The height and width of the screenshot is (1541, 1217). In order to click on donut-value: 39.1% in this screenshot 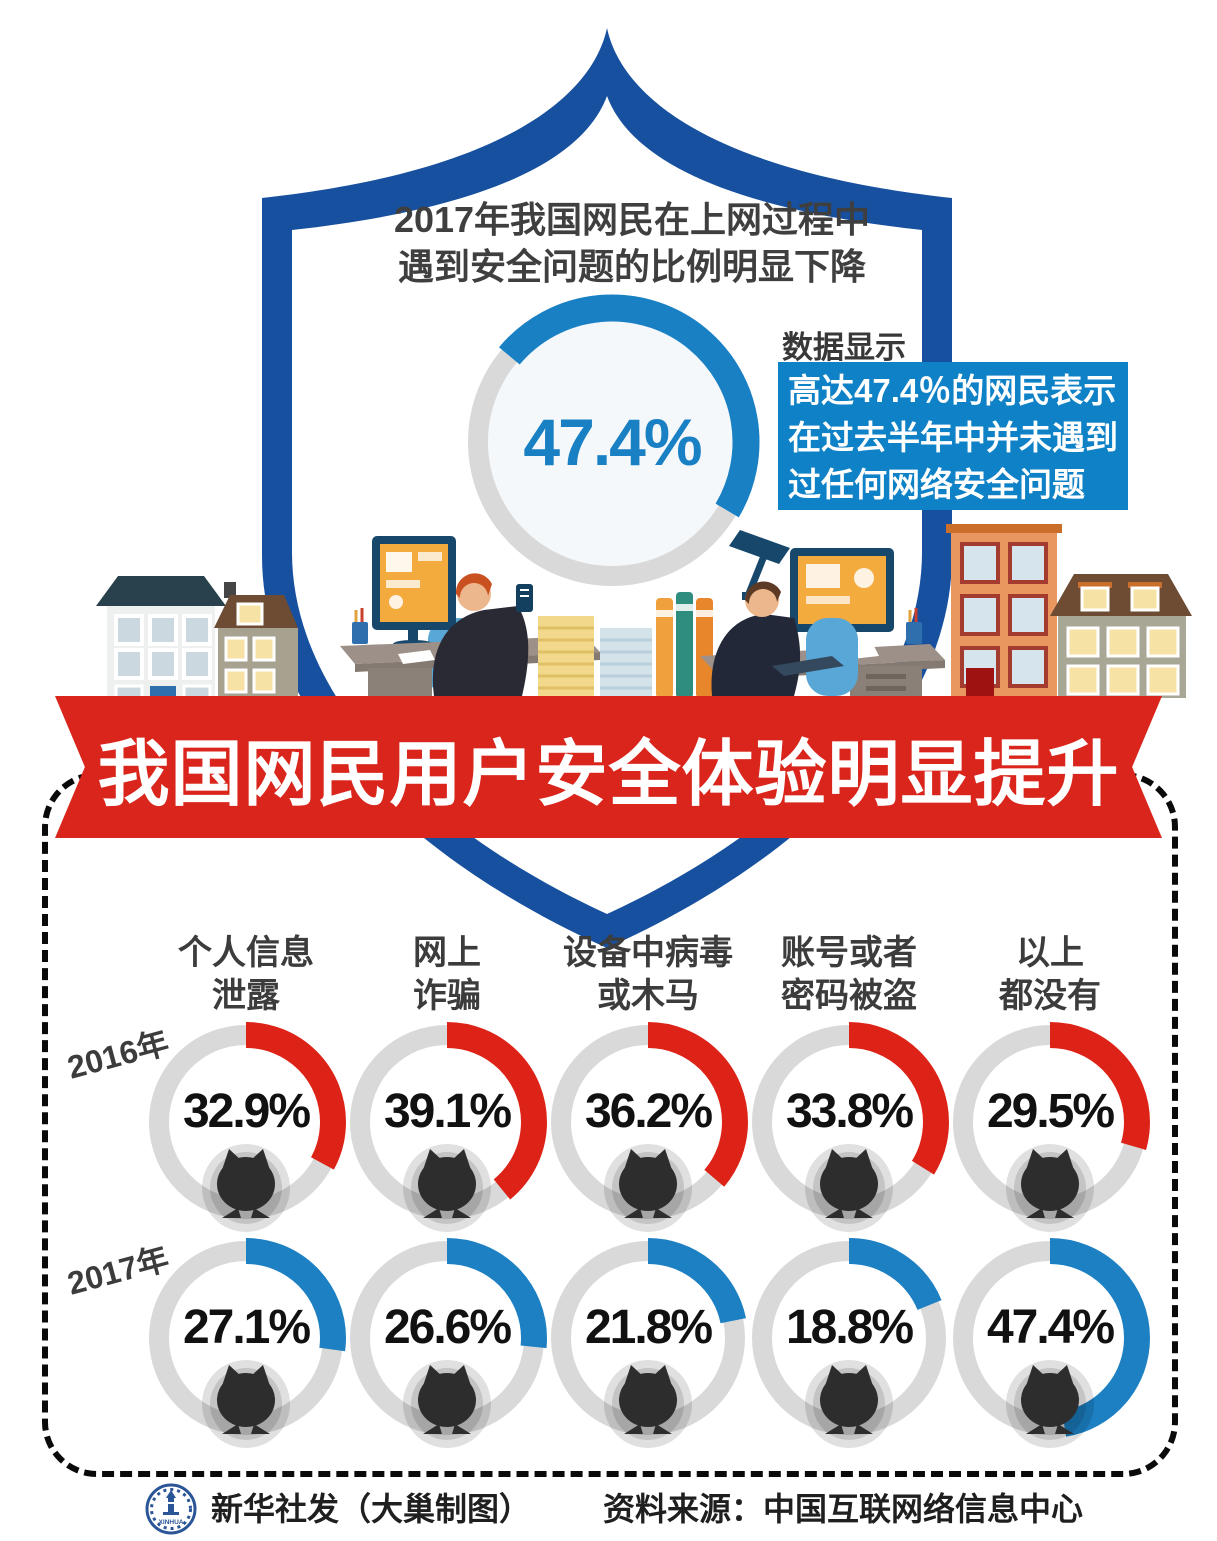, I will do `click(447, 1111)`.